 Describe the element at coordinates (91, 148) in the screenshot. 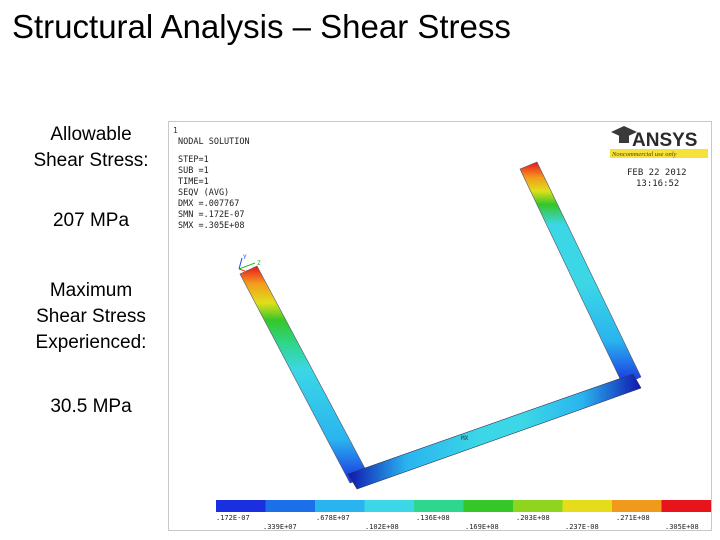

I see `allowable-stress-block: Allowable Shear Stress:` at that location.